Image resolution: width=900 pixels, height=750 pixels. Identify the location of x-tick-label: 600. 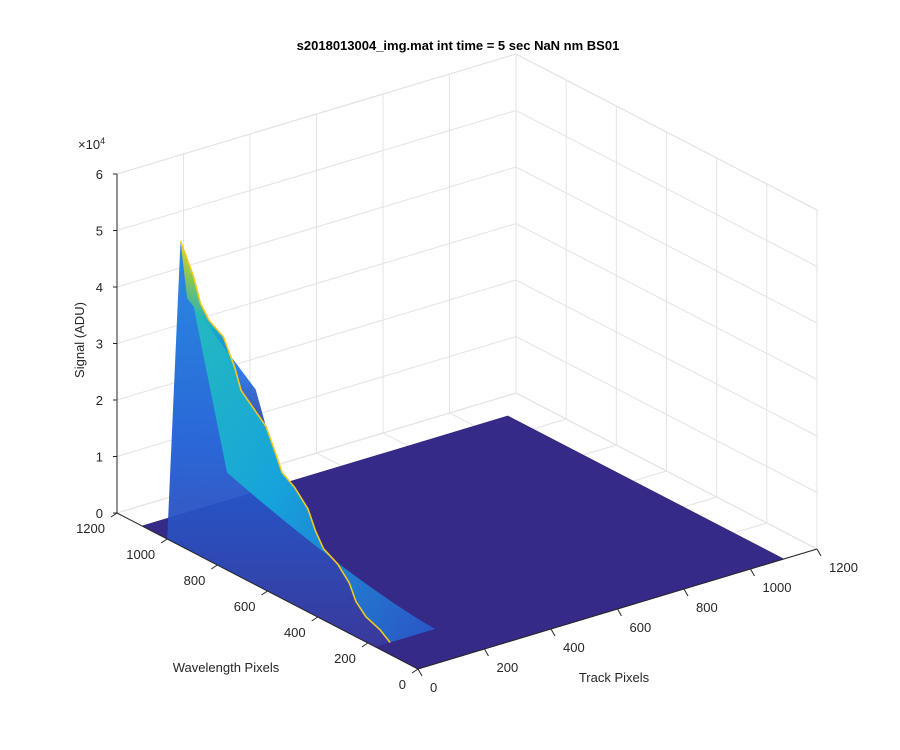
(641, 627).